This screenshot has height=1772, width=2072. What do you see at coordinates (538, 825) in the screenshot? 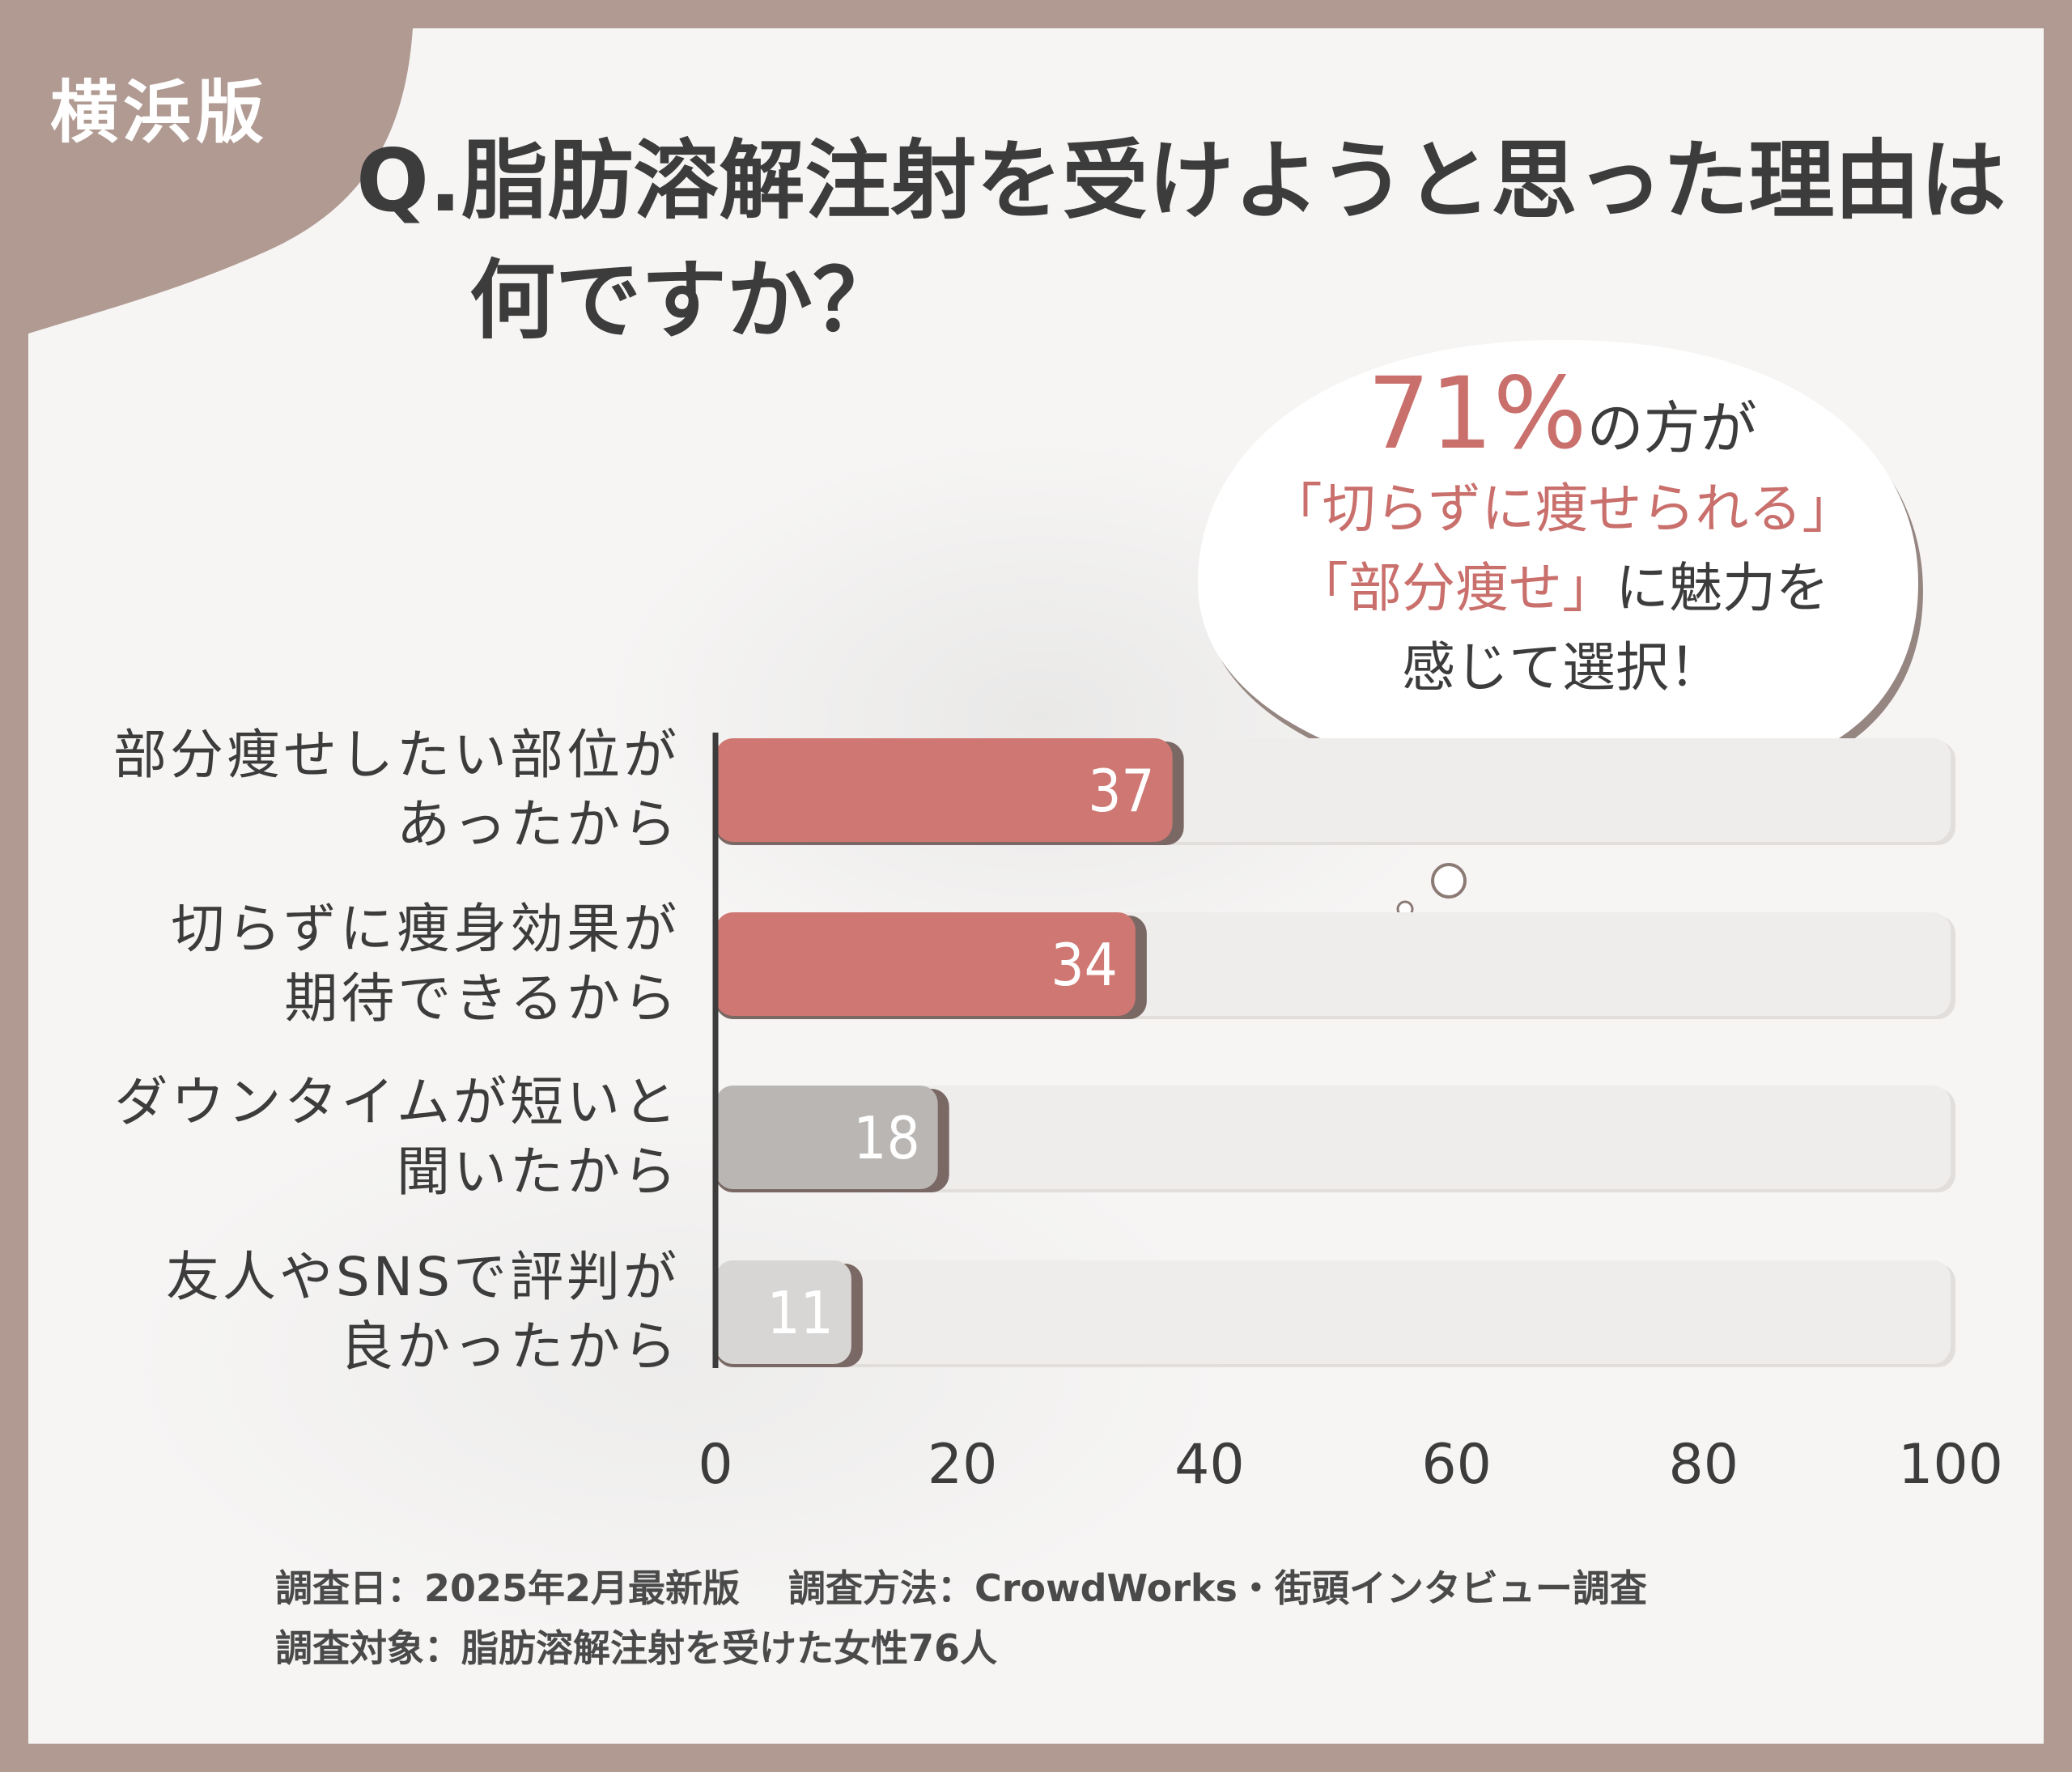
I see `category-label-line: あったから` at bounding box center [538, 825].